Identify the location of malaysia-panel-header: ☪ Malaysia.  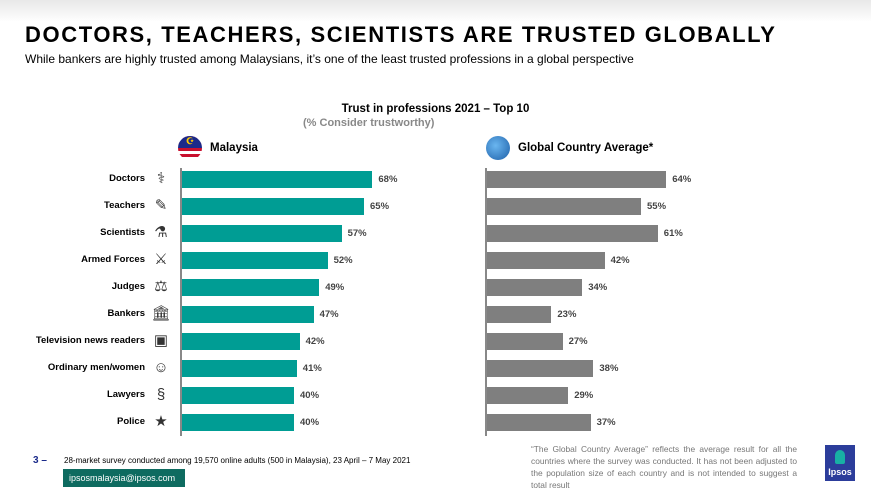
(218, 148).